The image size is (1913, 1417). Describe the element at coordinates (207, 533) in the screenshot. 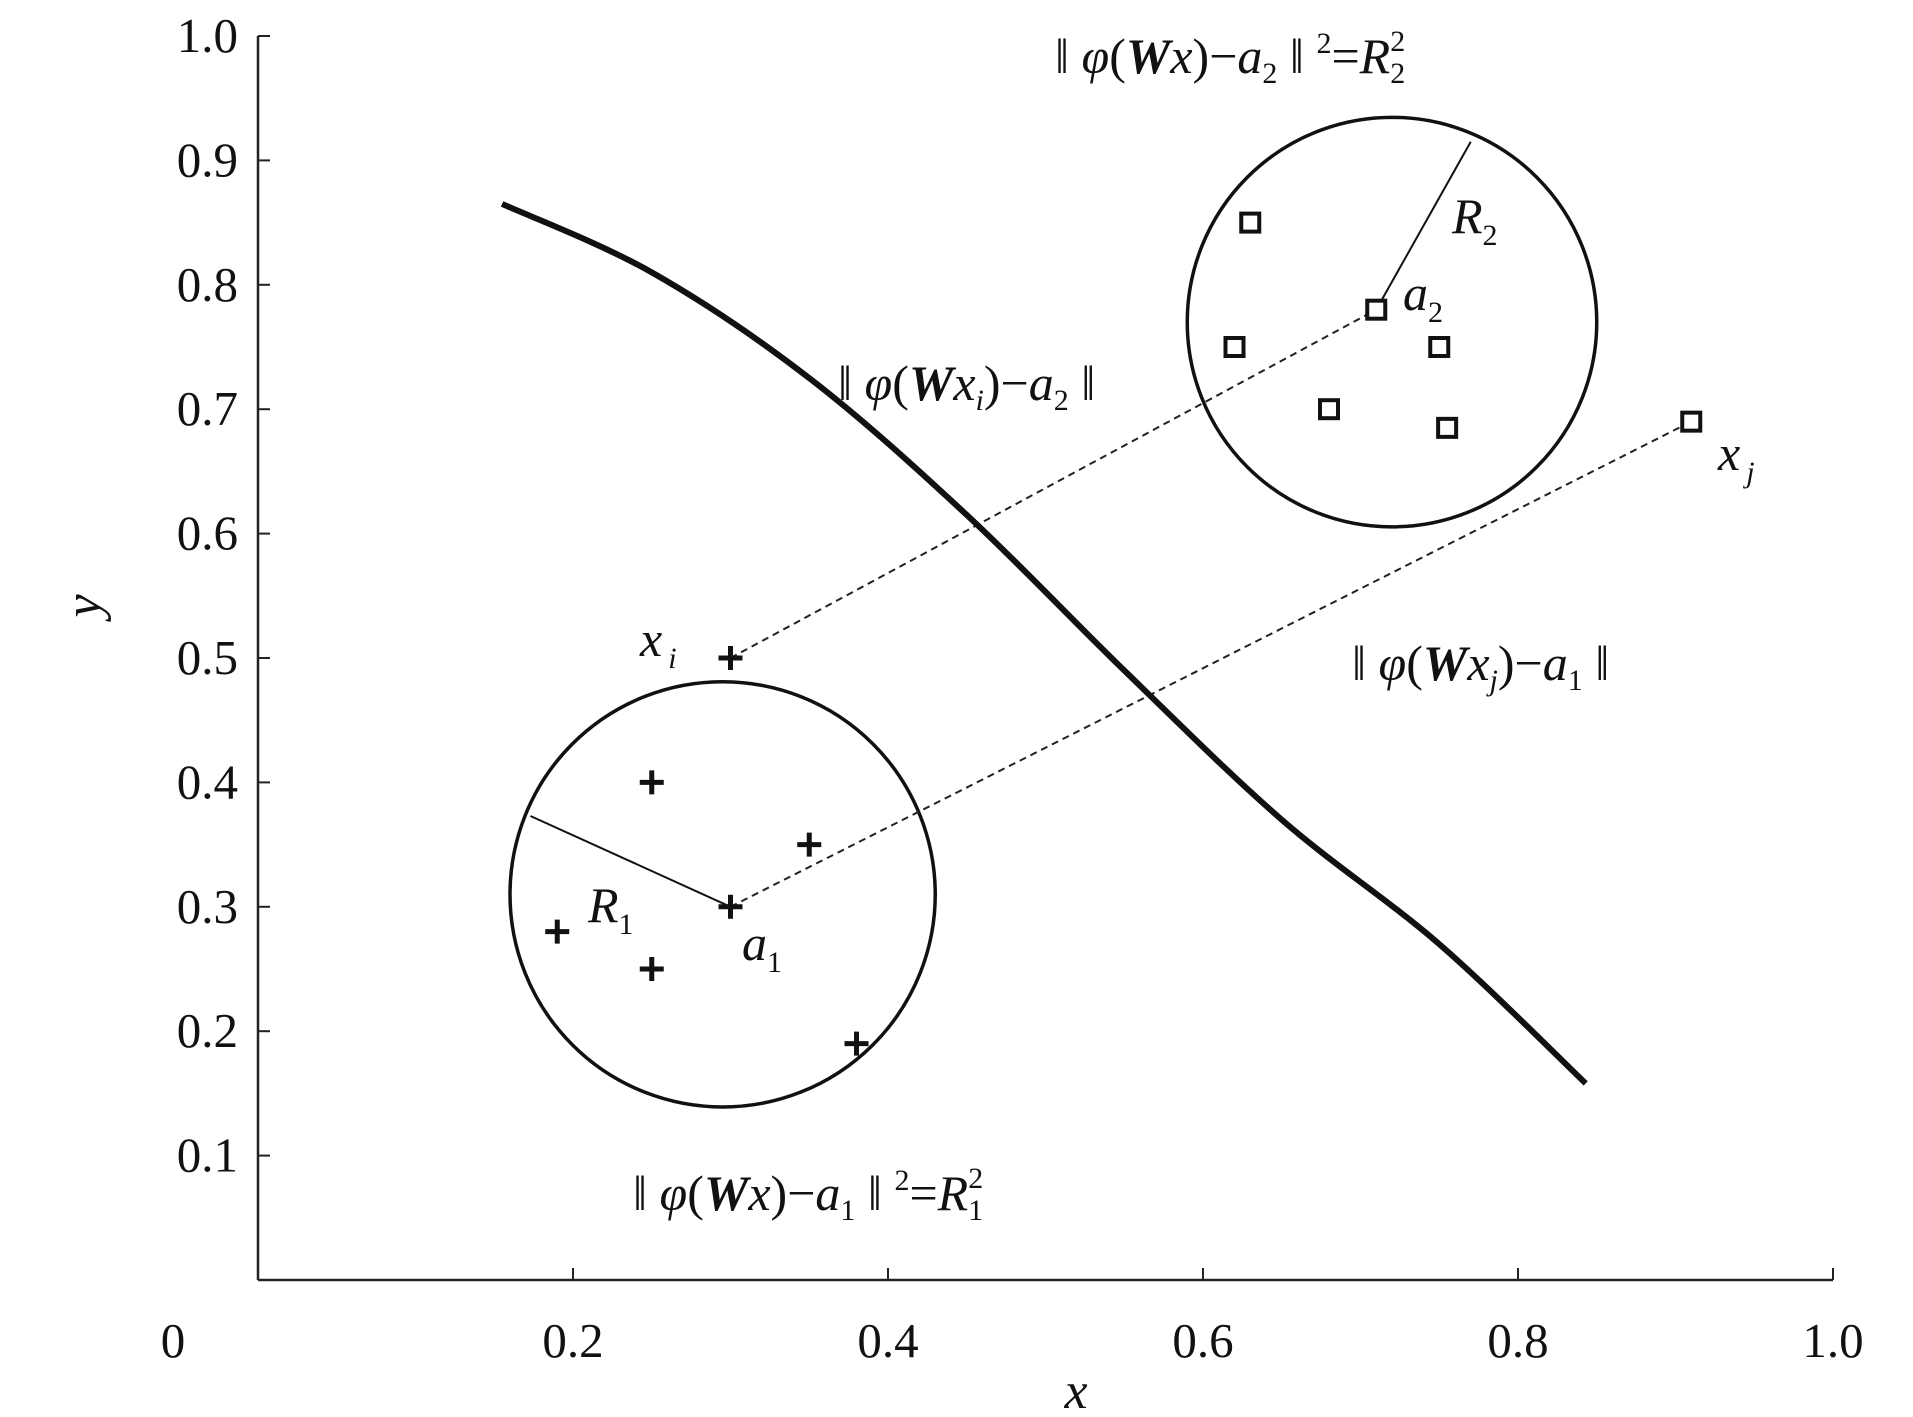

I see `y-tick-label: 0.6` at that location.